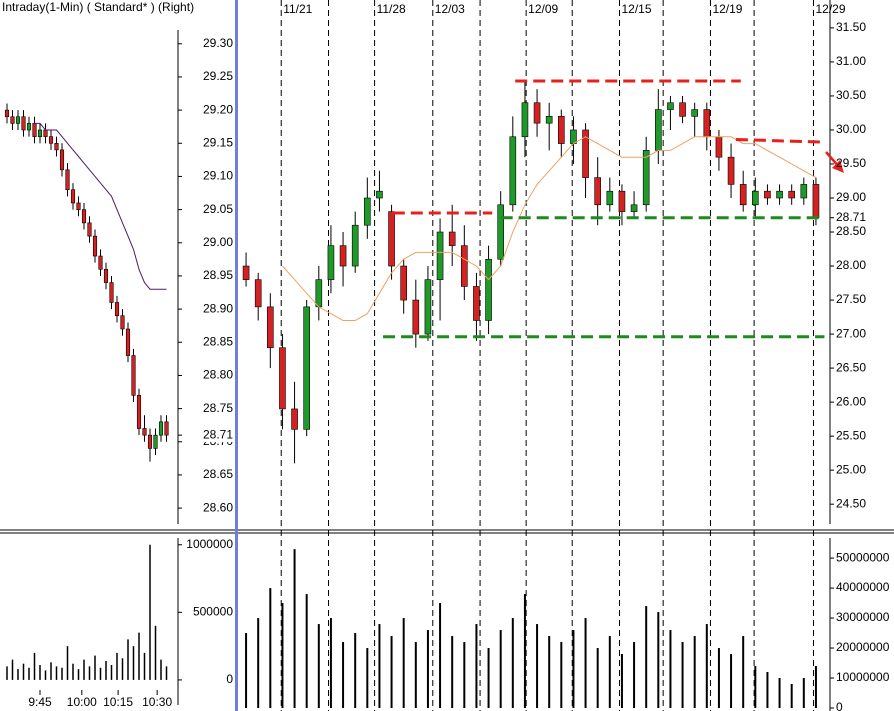 The image size is (894, 711). Describe the element at coordinates (450, 9) in the screenshot. I see `x-tick-label: 12/03` at that location.